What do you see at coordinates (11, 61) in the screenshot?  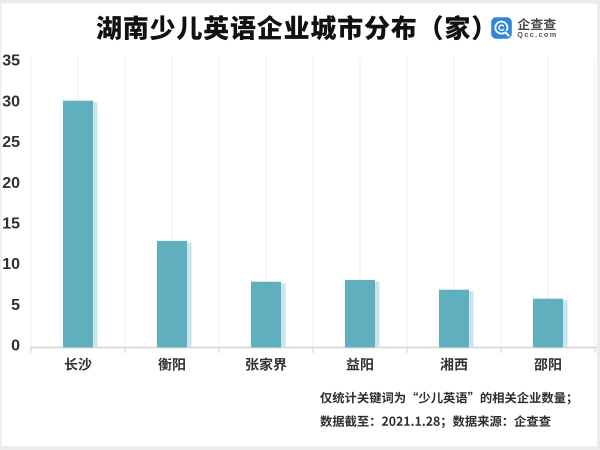 I see `svg-text: 35` at bounding box center [11, 61].